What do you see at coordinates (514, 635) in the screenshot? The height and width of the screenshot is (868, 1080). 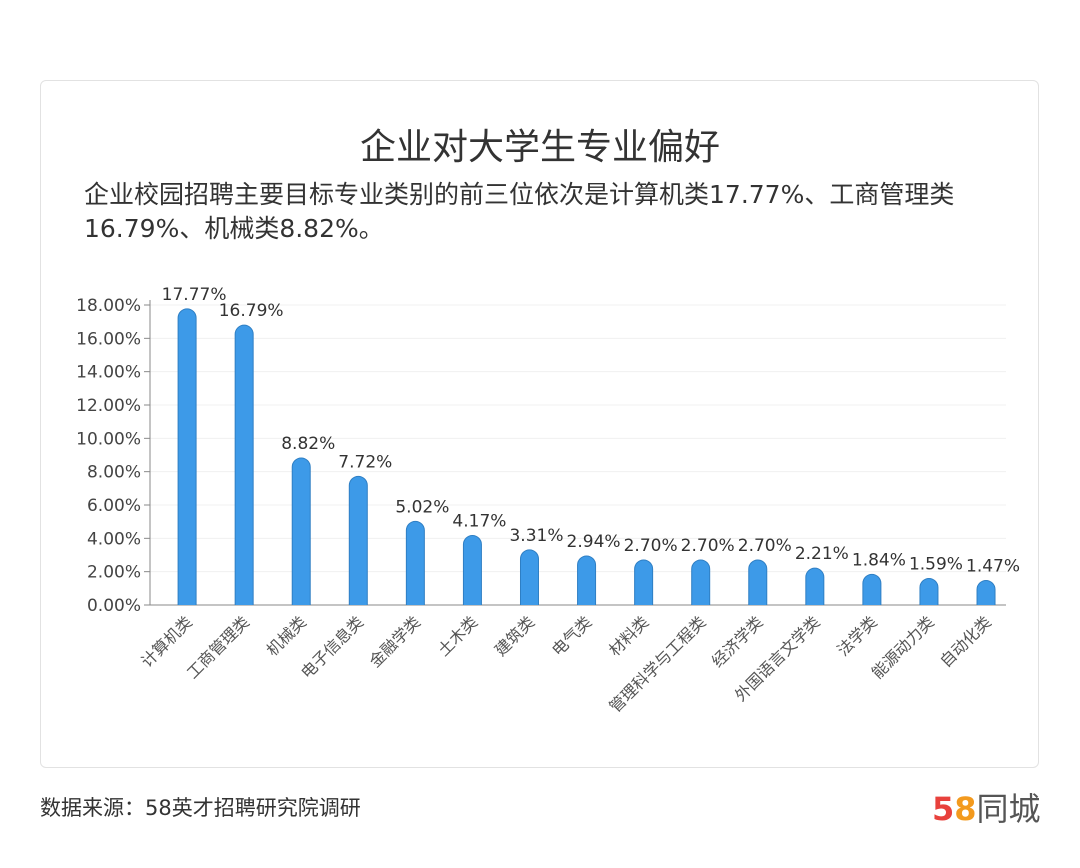 I see `x-tick-label: 建筑类` at bounding box center [514, 635].